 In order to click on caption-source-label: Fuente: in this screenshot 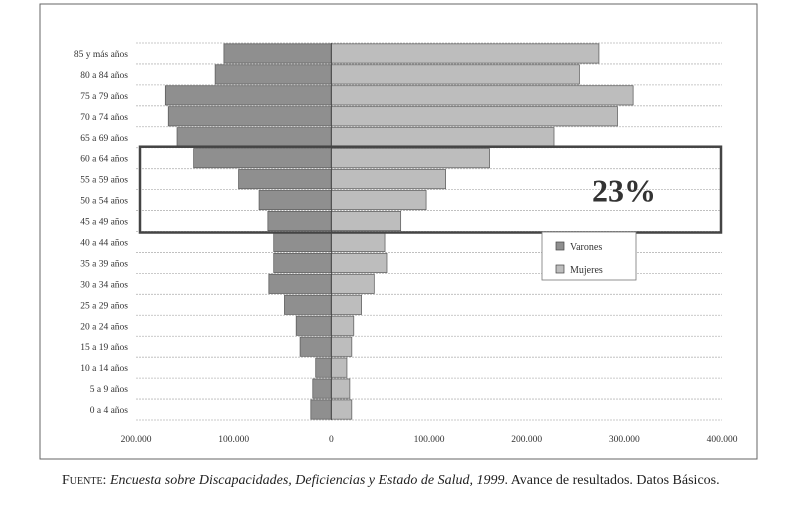, I will do `click(84, 480)`.